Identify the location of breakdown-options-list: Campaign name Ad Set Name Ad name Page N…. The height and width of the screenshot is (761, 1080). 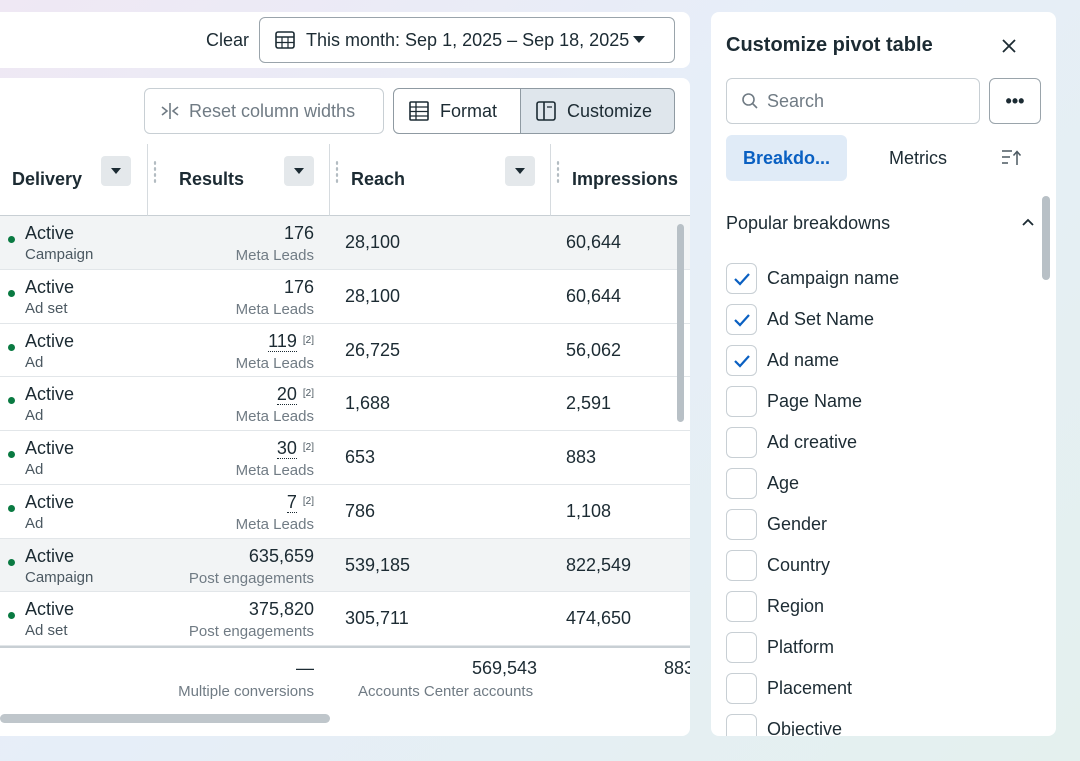
(812, 497).